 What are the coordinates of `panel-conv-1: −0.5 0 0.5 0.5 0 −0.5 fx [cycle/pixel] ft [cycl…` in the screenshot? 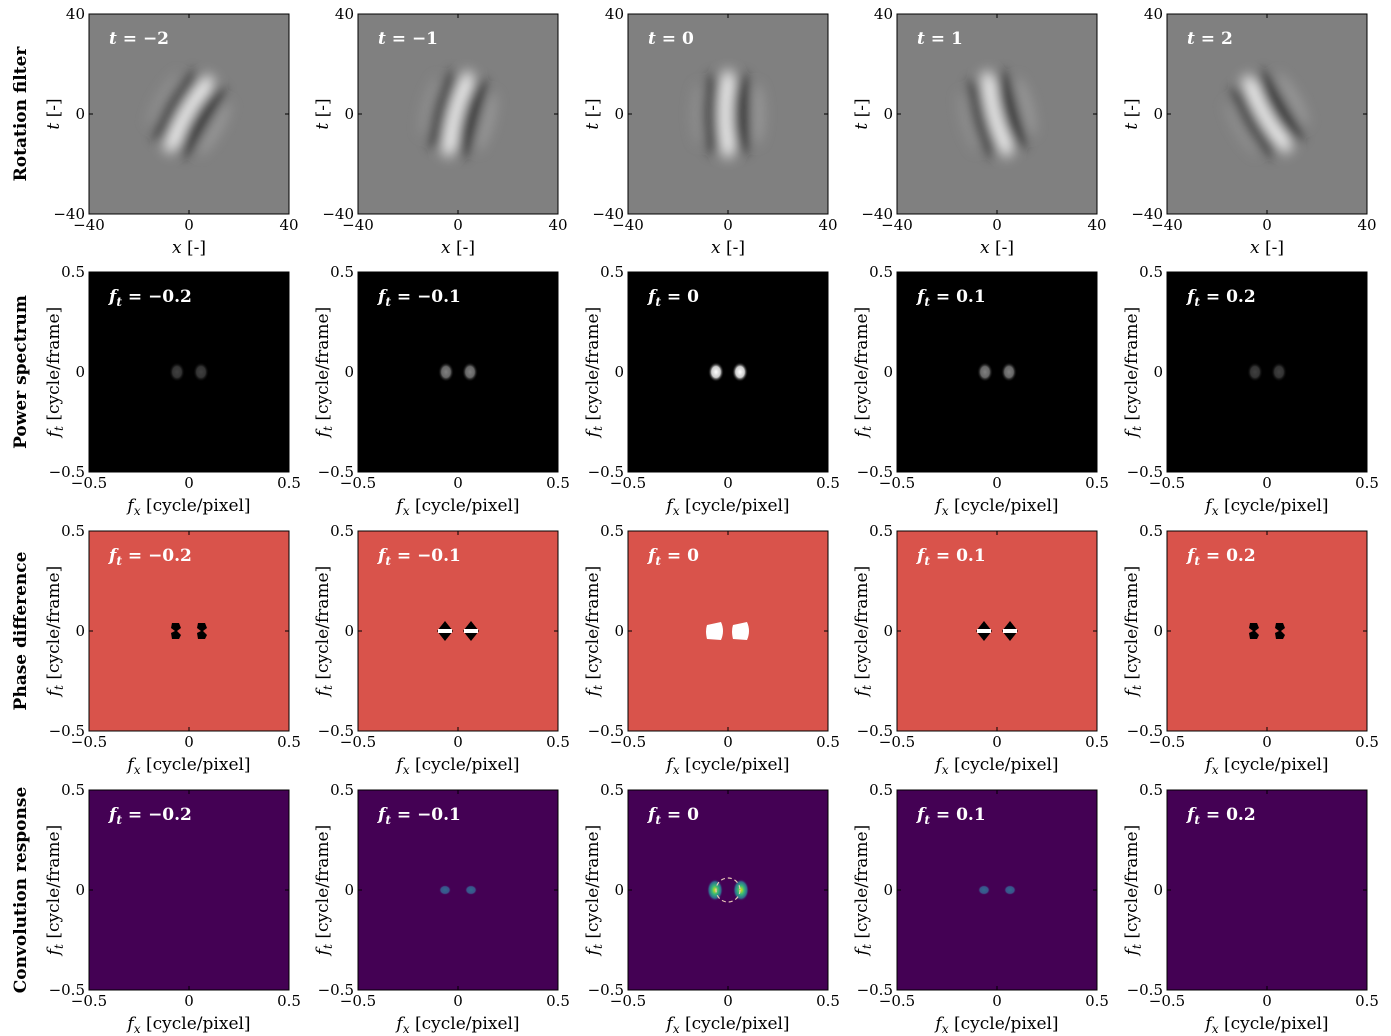 It's located at (441, 908).